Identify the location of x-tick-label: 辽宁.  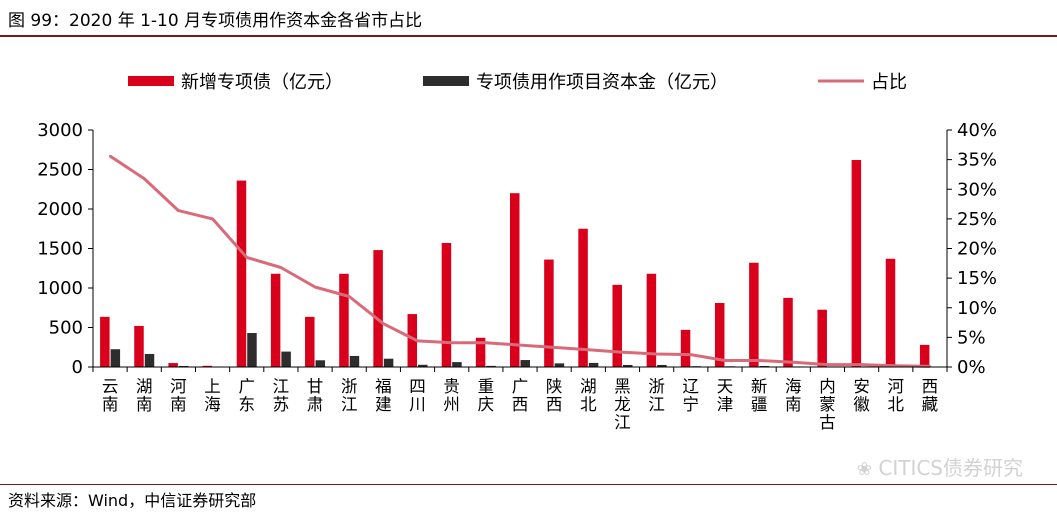
(691, 395).